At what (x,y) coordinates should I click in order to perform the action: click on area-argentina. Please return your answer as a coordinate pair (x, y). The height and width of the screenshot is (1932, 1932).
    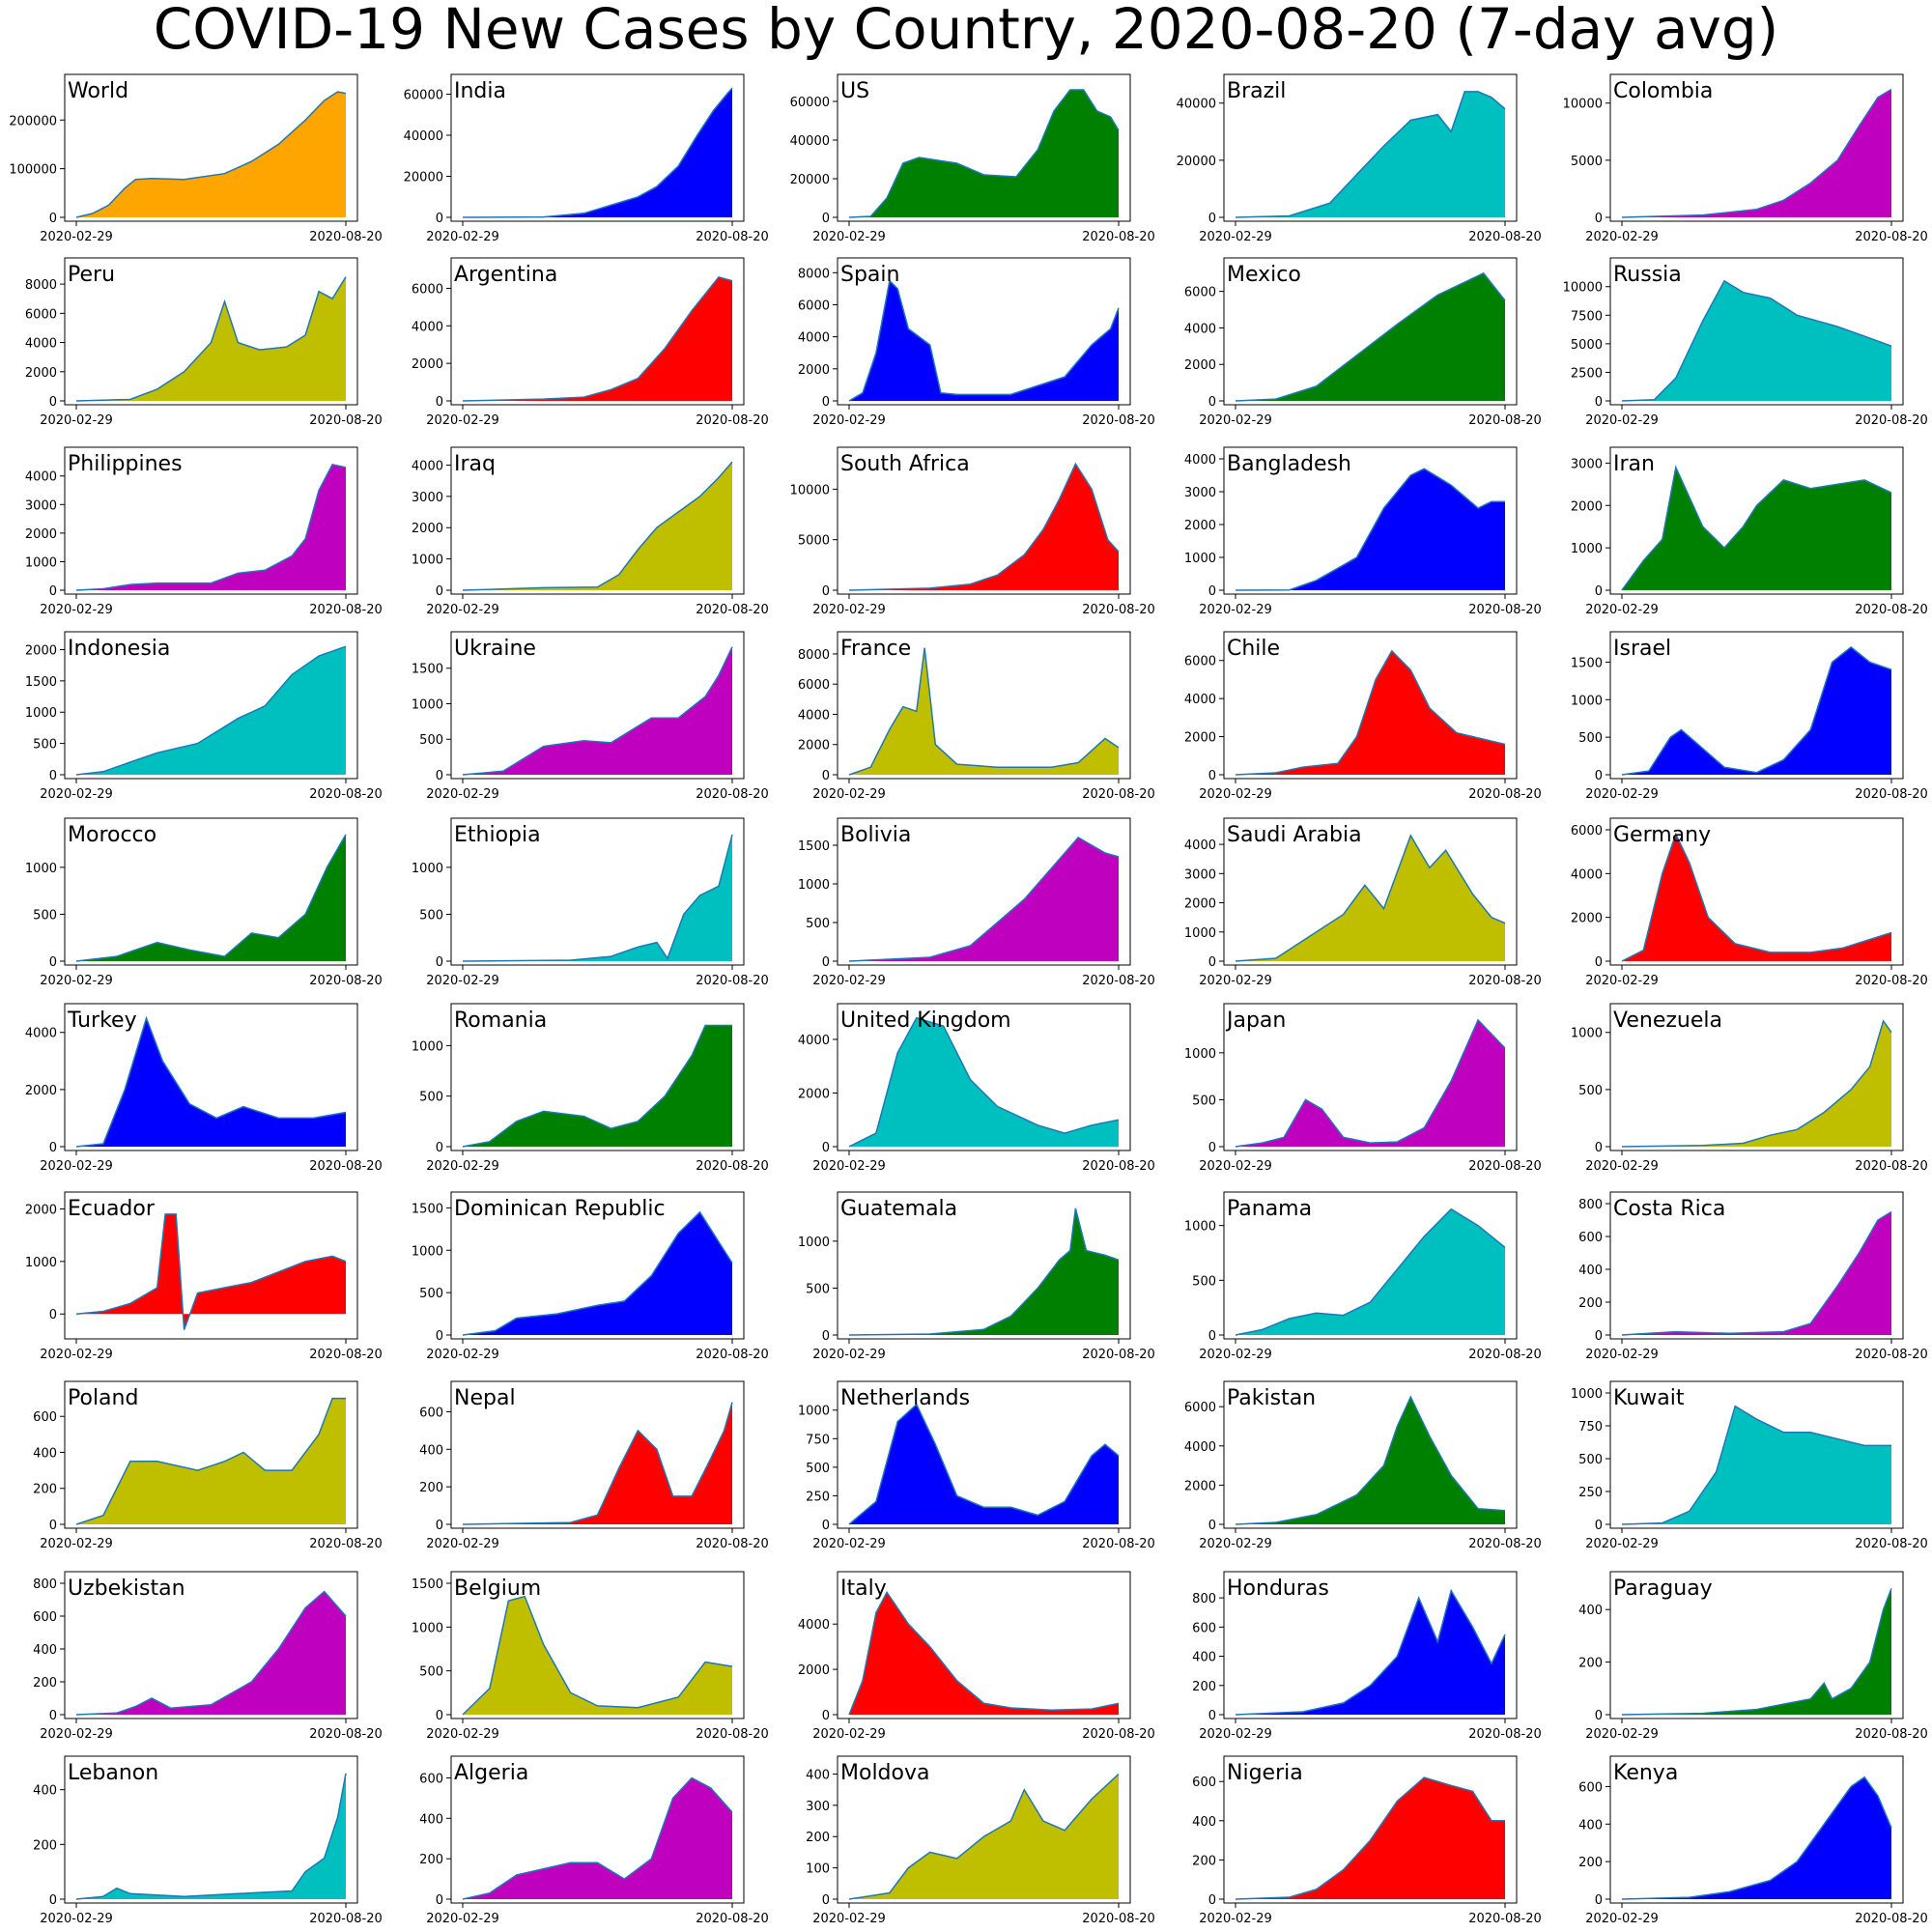
    Looking at the image, I should click on (597, 338).